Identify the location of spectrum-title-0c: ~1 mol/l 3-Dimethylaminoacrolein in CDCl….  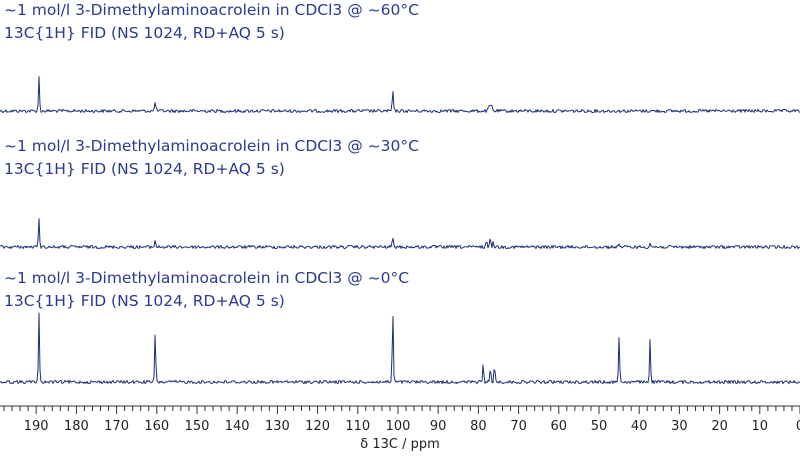
(206, 278).